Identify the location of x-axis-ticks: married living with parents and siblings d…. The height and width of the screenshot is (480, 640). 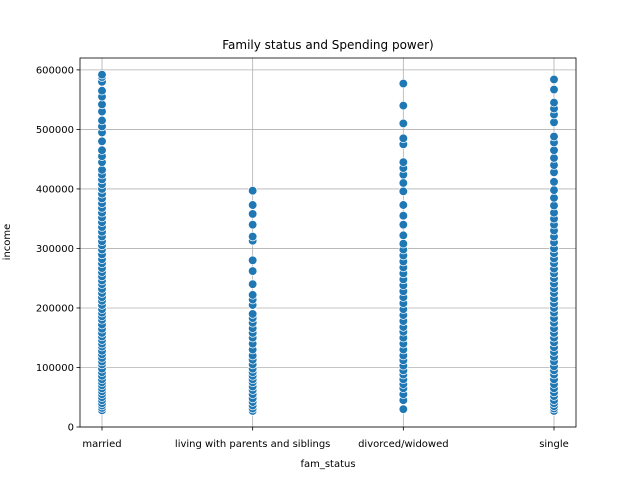
(325, 438).